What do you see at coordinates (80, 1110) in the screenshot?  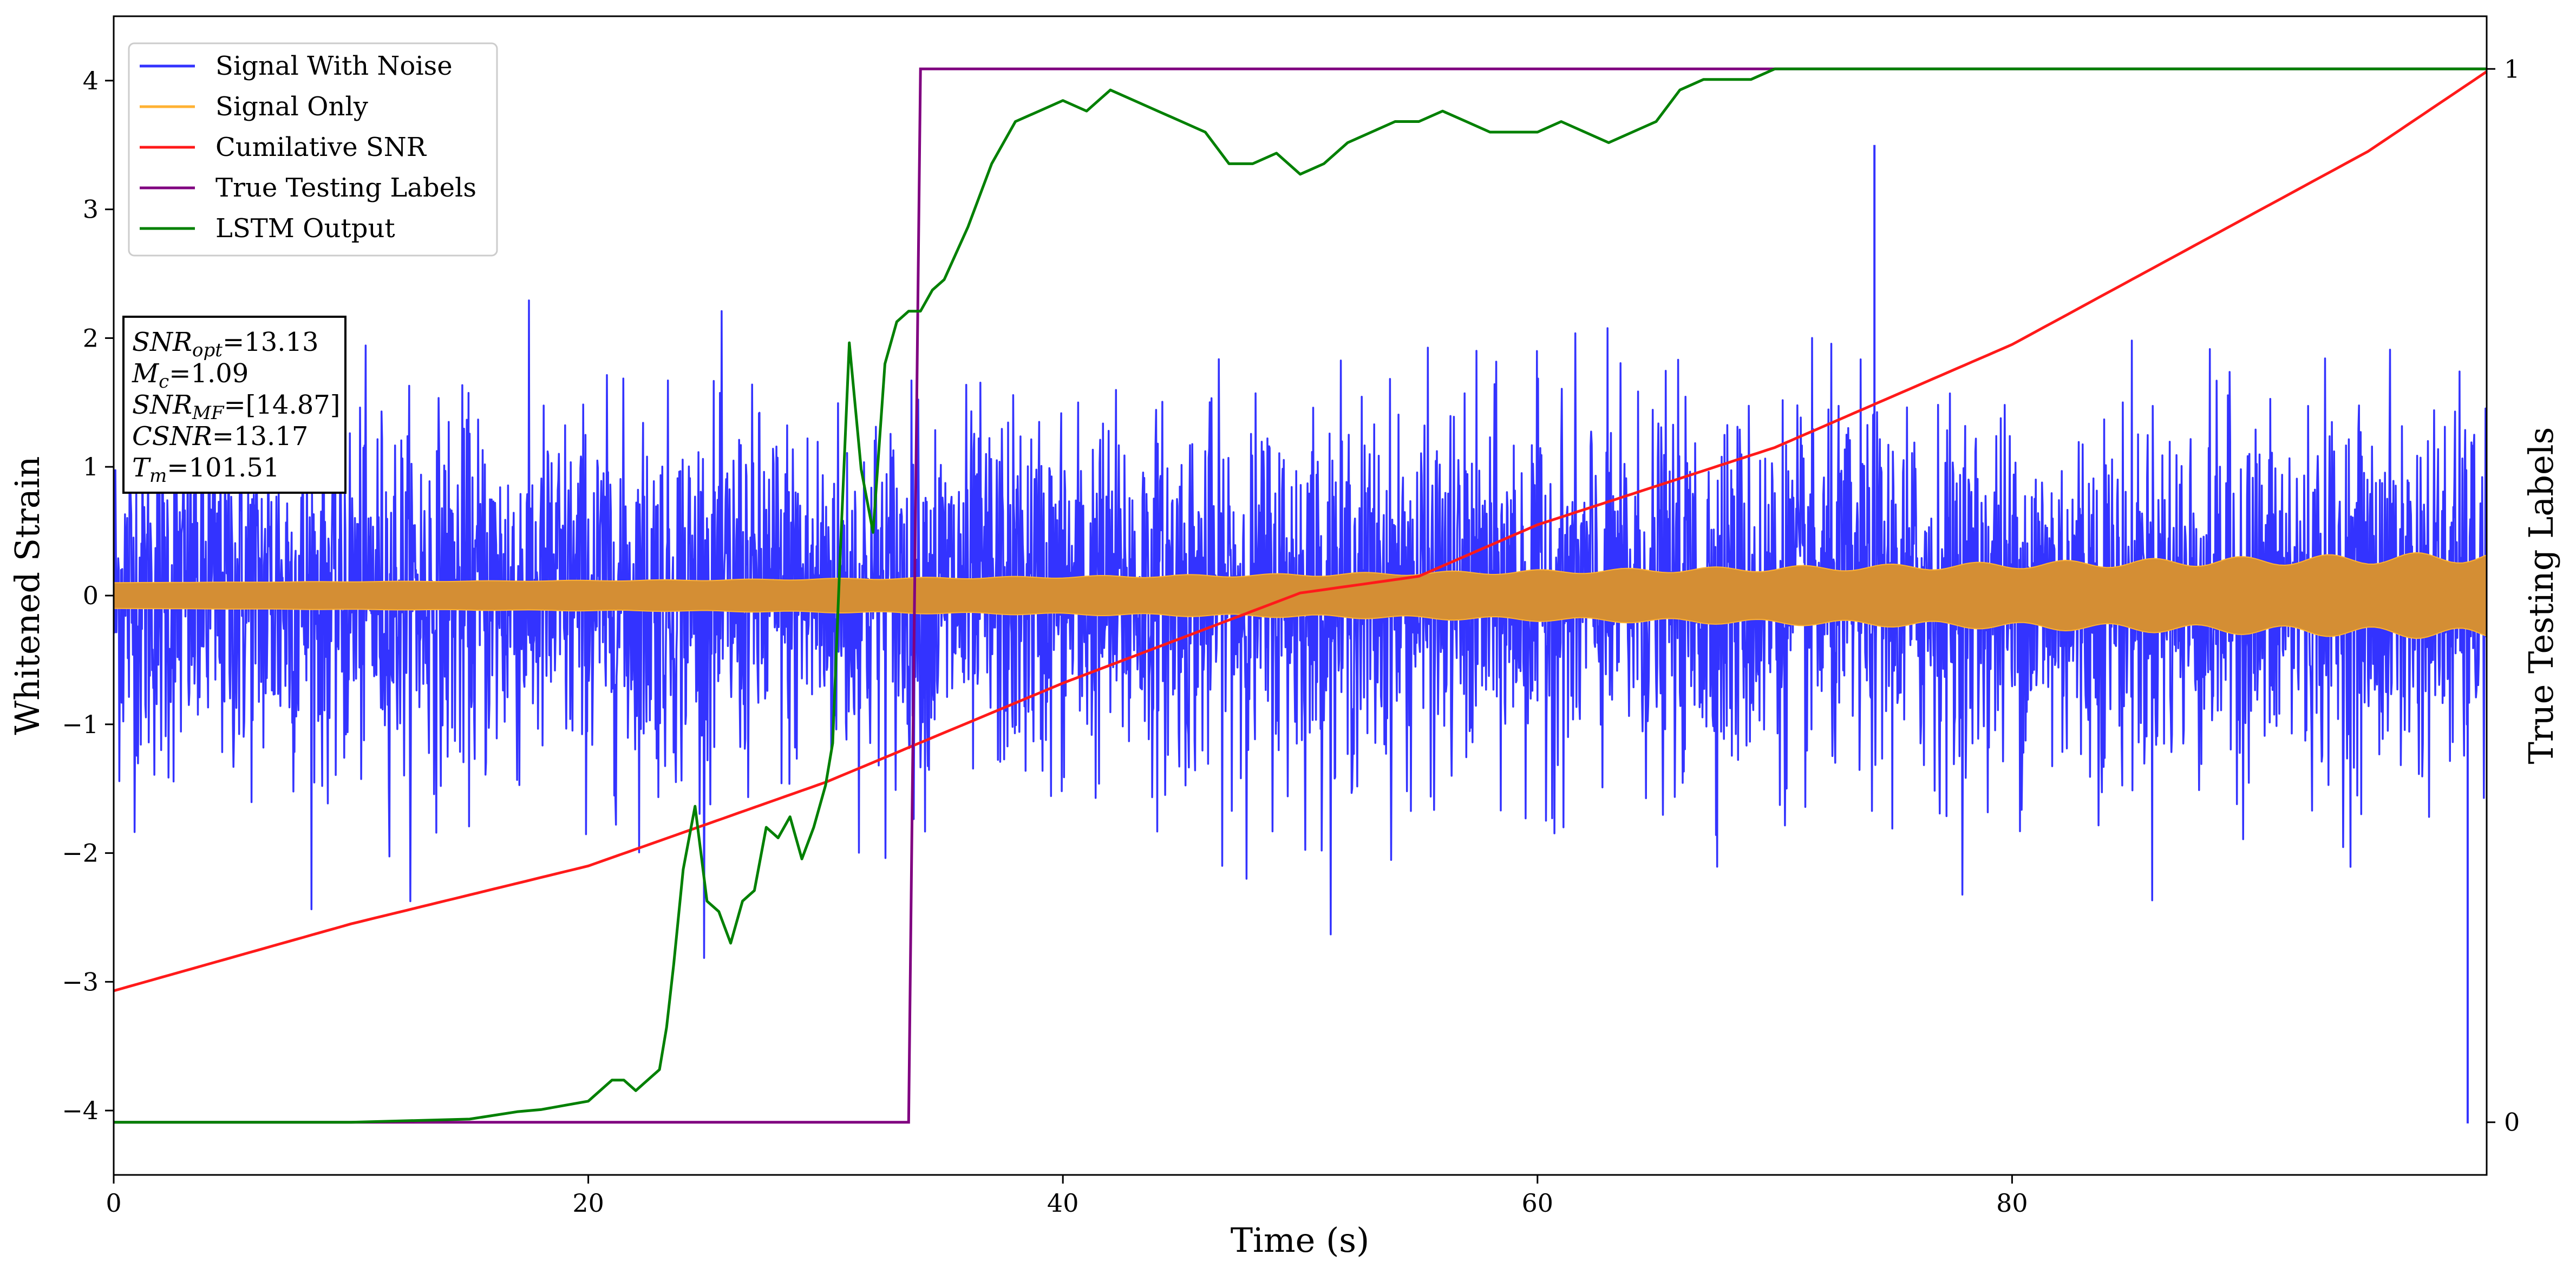 I see `y-tick-label: −4` at bounding box center [80, 1110].